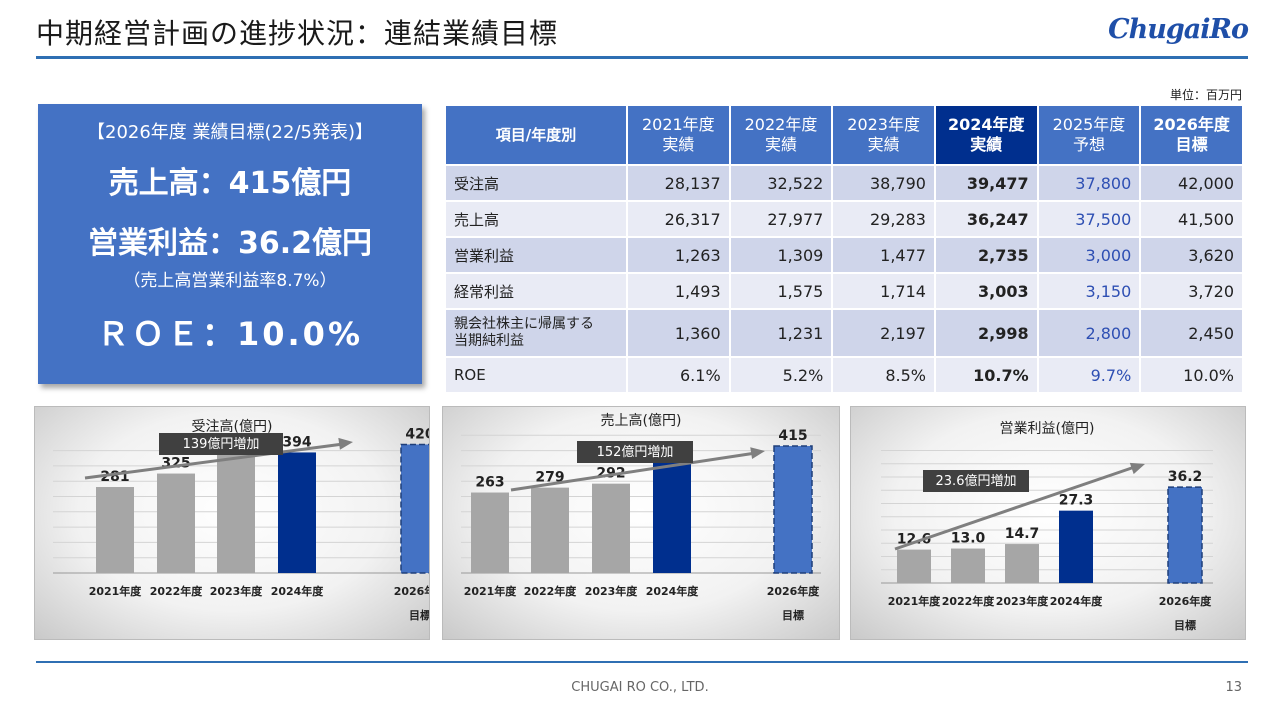  I want to click on table-cell: 38,790, so click(883, 183).